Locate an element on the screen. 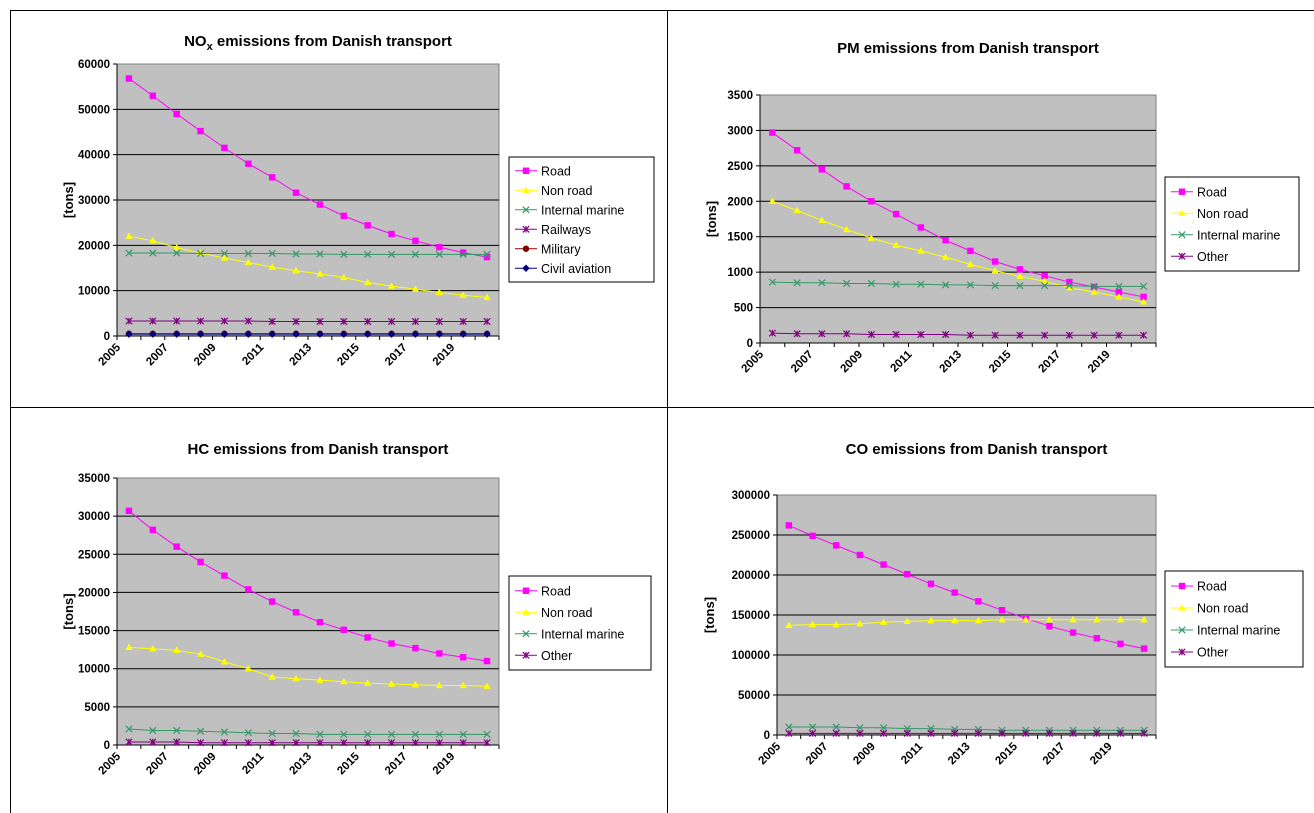 The width and height of the screenshot is (1314, 813). legend: Road Non road Internal marine Other is located at coordinates (580, 623).